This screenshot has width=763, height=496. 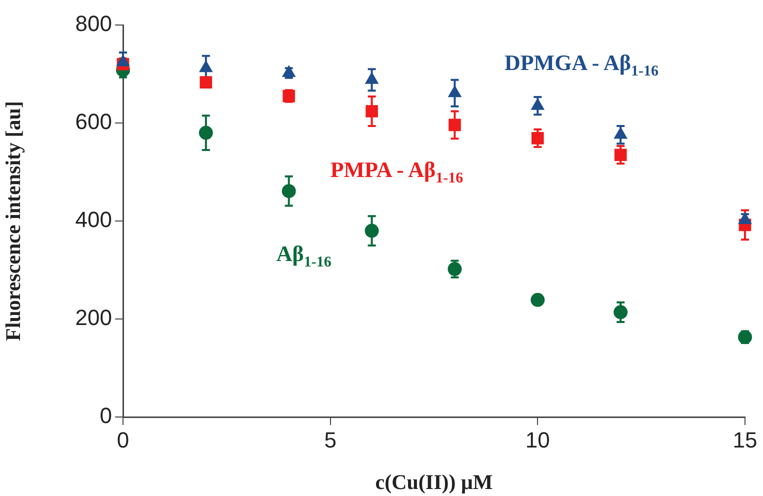 What do you see at coordinates (123, 439) in the screenshot?
I see `x-tick-label: 0` at bounding box center [123, 439].